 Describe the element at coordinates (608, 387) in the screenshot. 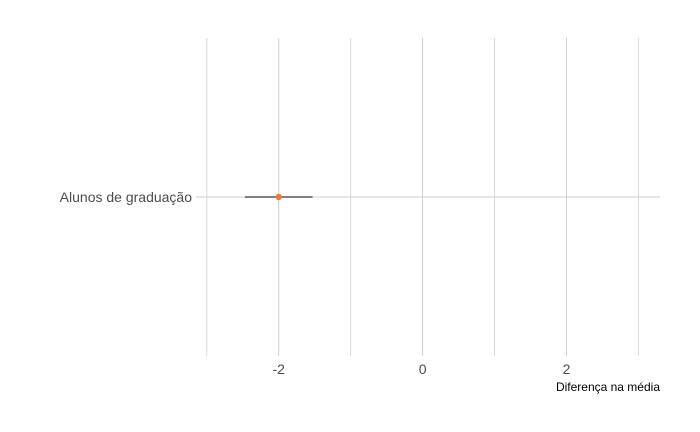

I see `x-axis-title: Diferença na média` at that location.